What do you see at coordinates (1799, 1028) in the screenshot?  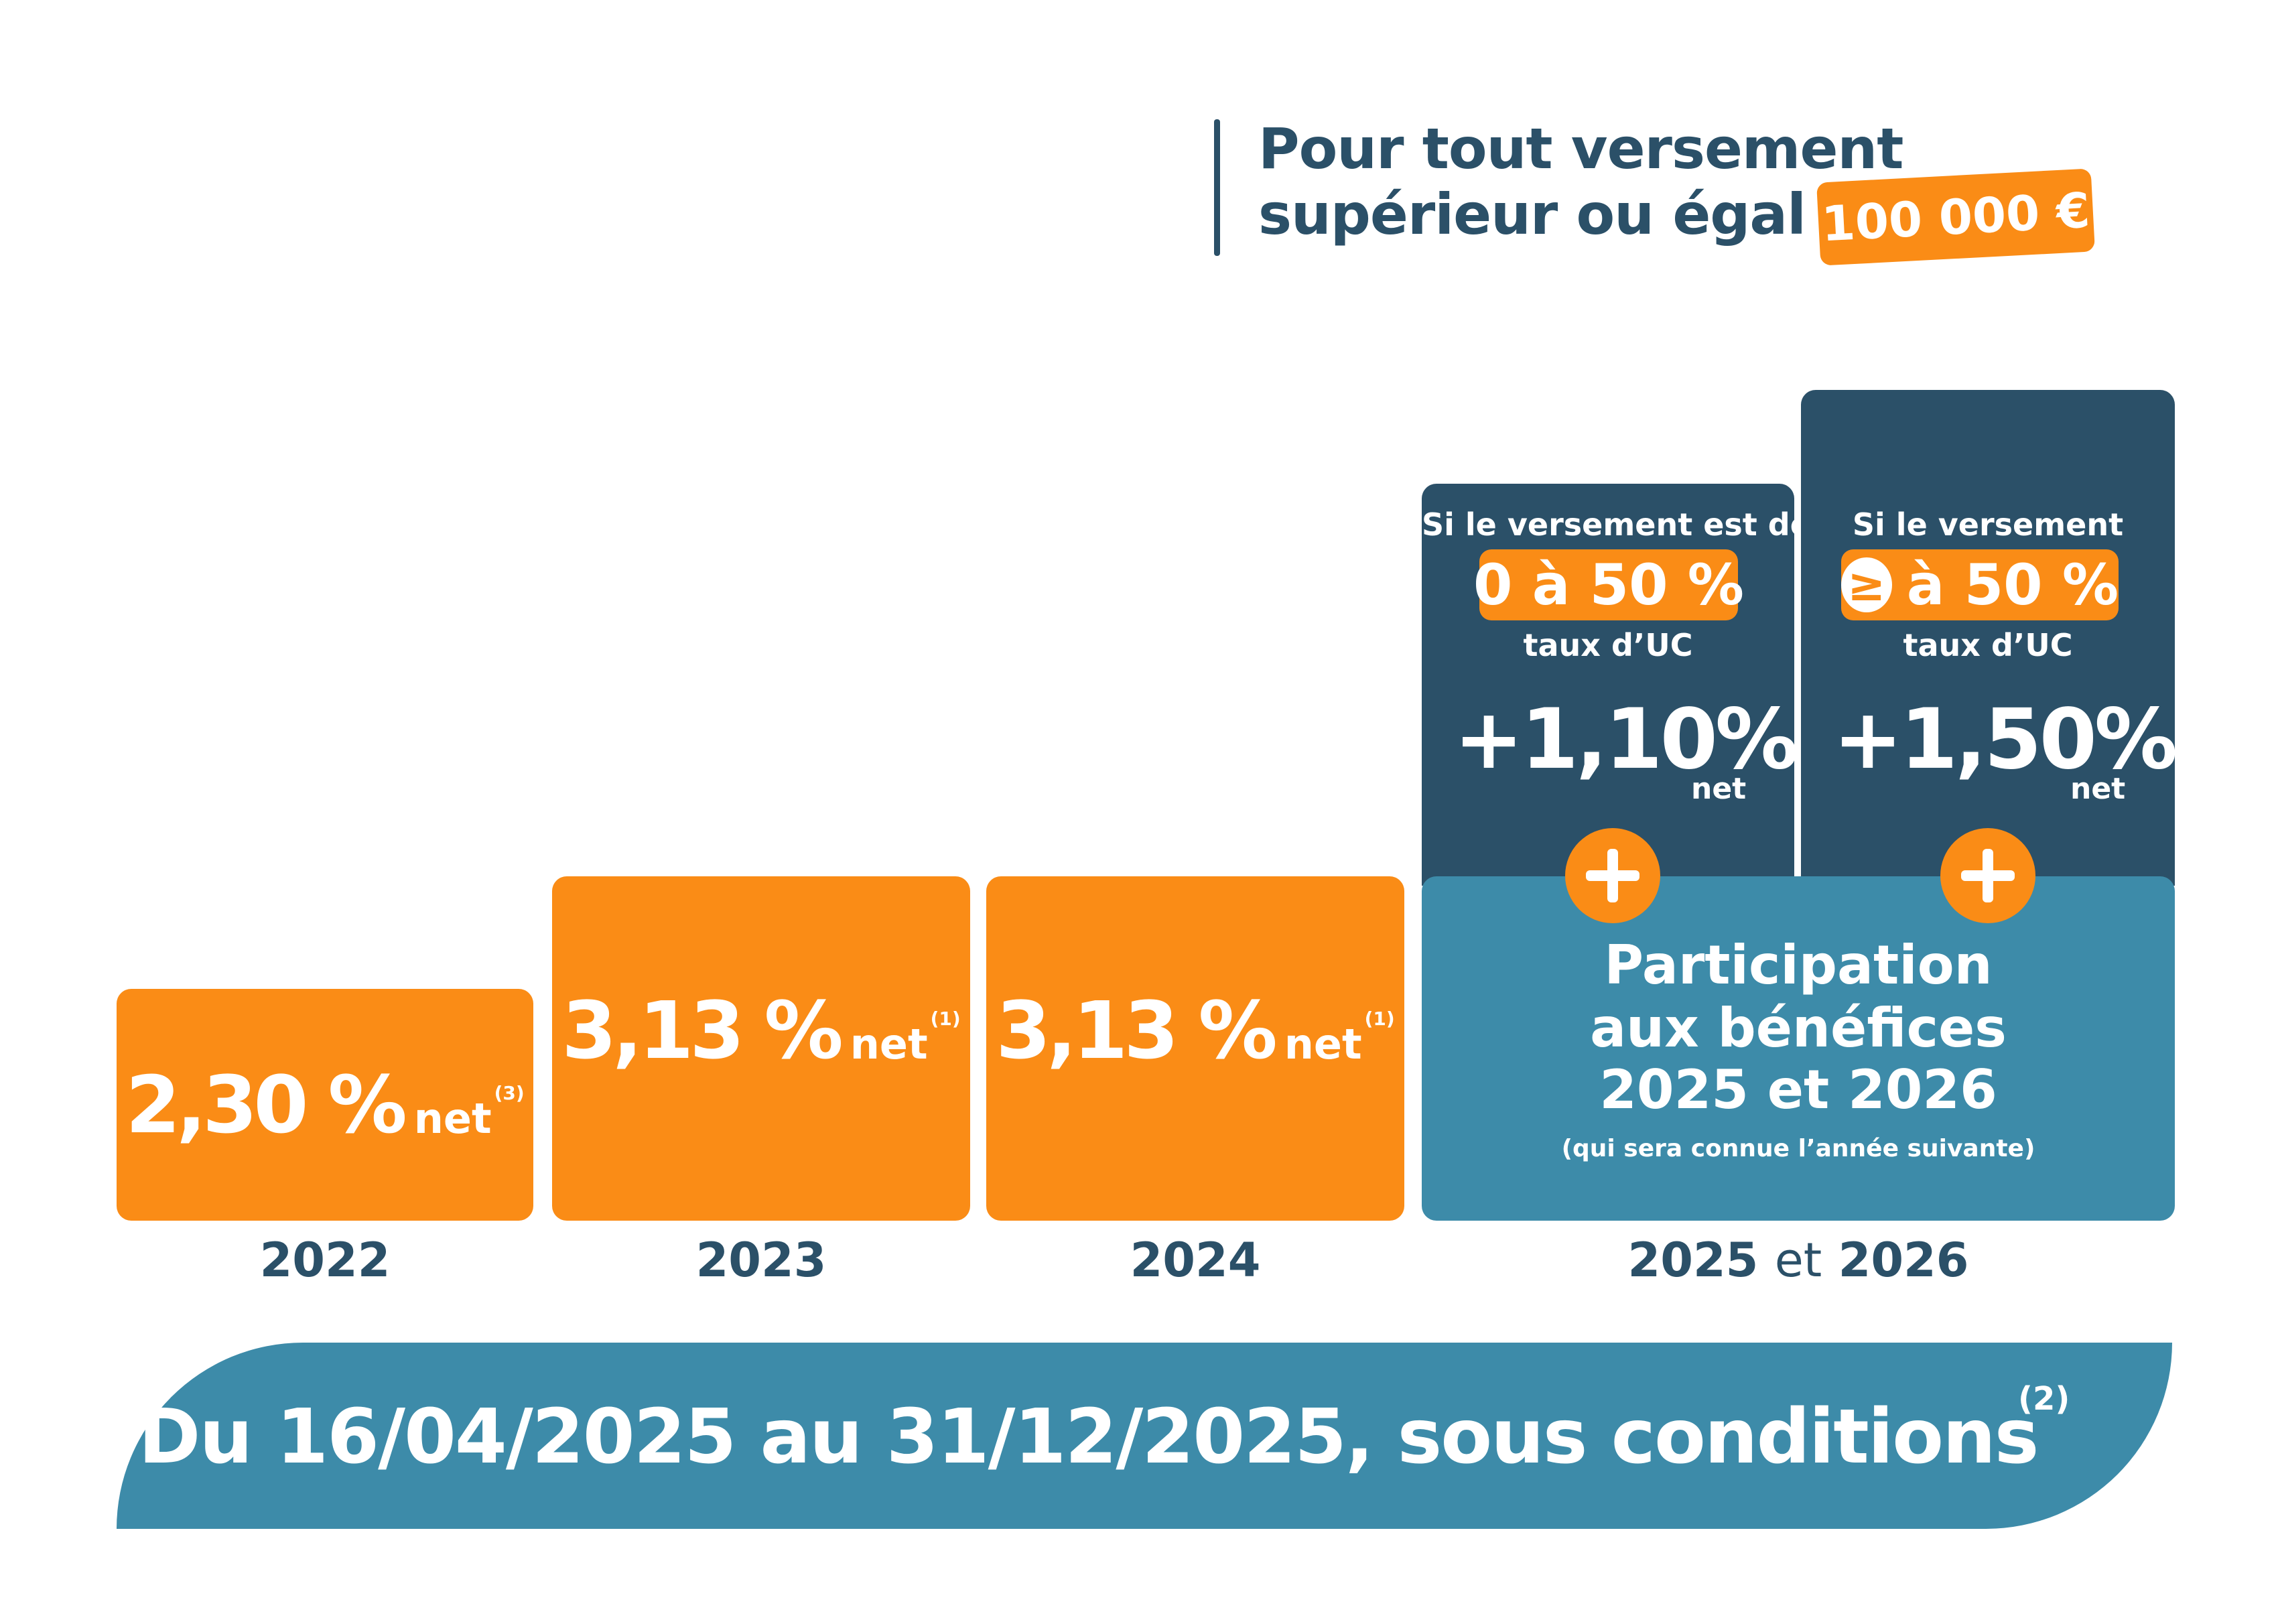 I see `participation-line-2: aux bénéfices` at bounding box center [1799, 1028].